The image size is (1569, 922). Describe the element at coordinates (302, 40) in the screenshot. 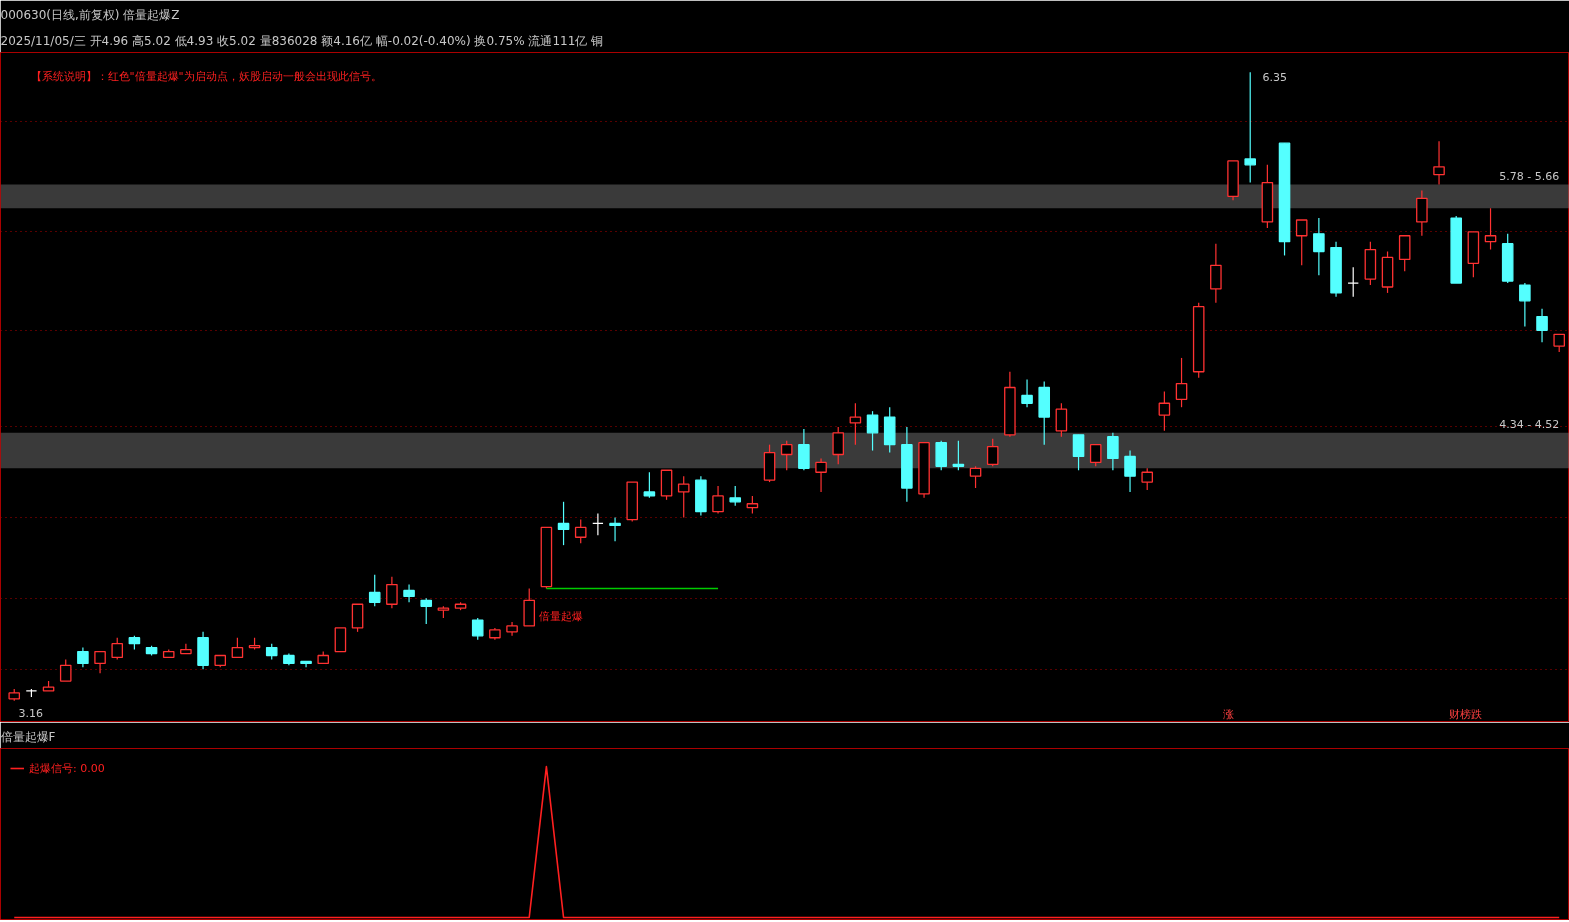

I see `chart-subtitle: 2025/11/05/三 开4.96 高5.02 低4.93 收5.02 量836028 额4.16亿 幅-0.02(-0.40%) 换0.75% 流通111亿 铜` at that location.